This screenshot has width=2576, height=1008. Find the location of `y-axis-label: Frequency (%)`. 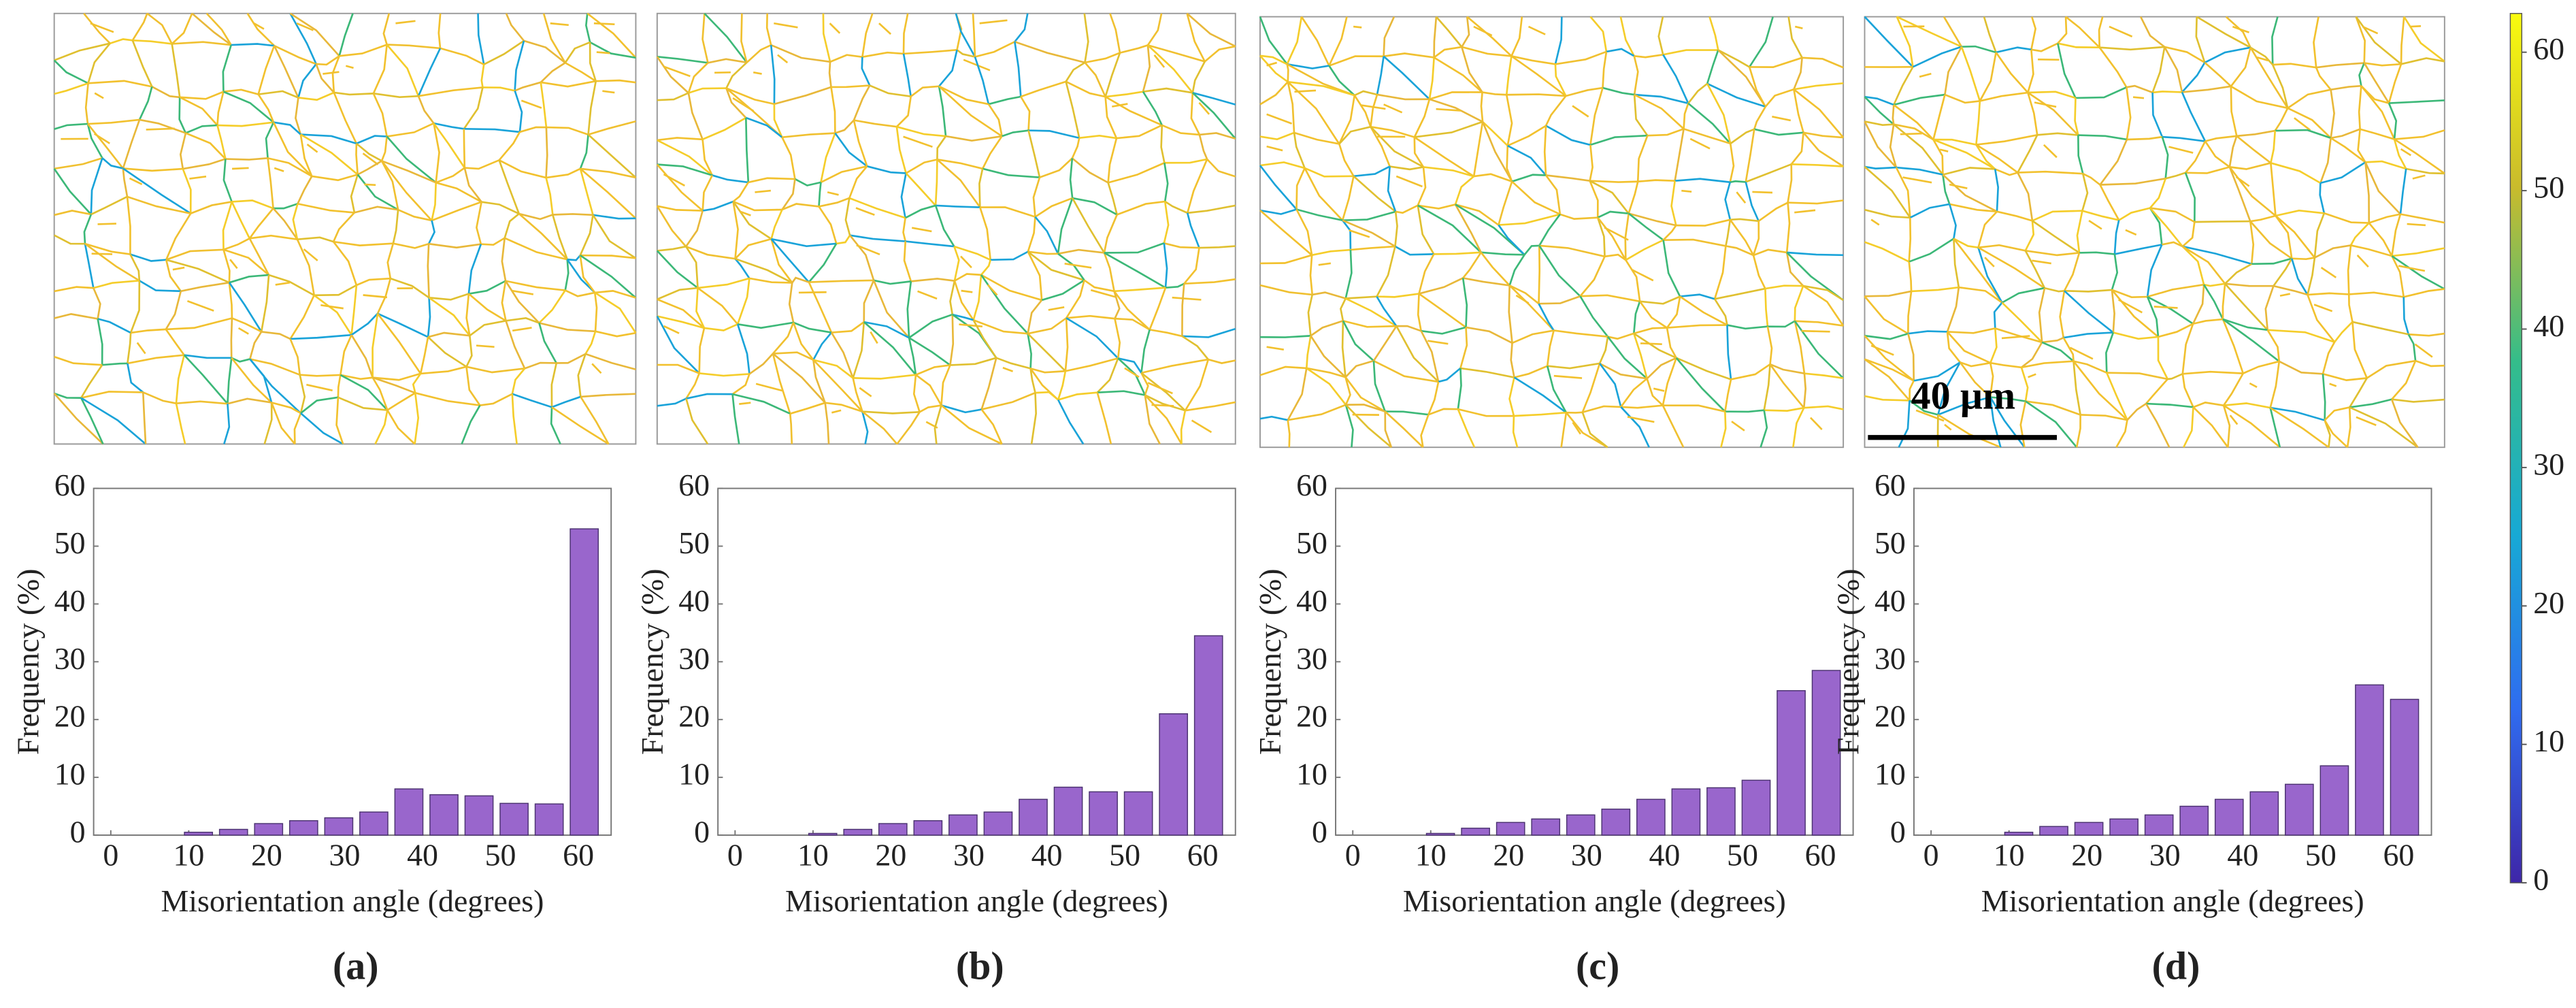

y-axis-label: Frequency (%) is located at coordinates (1848, 662).